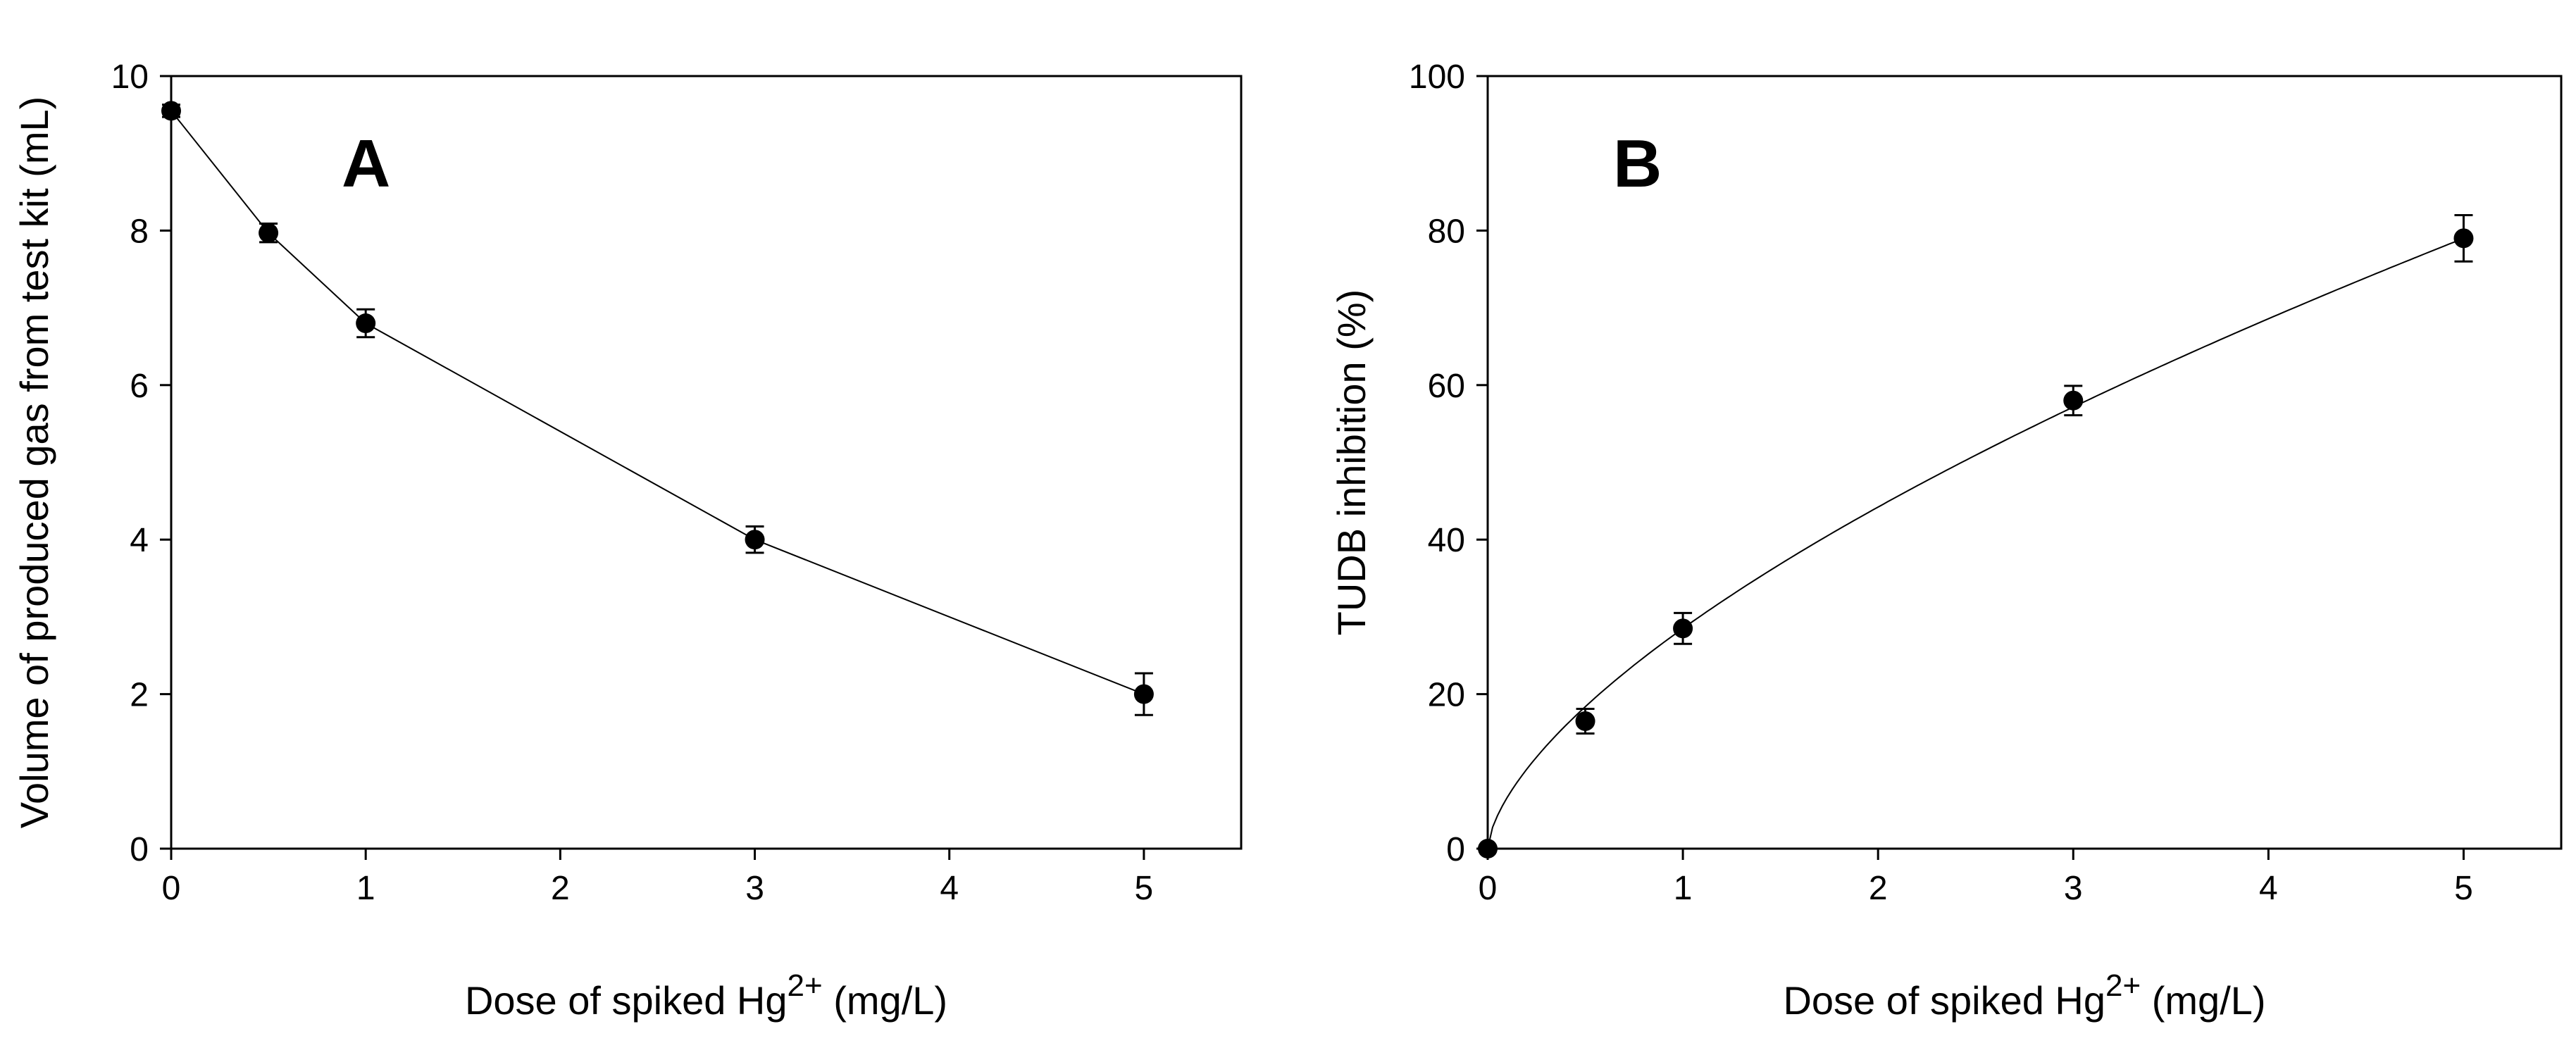  What do you see at coordinates (1351, 462) in the screenshot?
I see `y-axis-title: TUDB inhibition (%)` at bounding box center [1351, 462].